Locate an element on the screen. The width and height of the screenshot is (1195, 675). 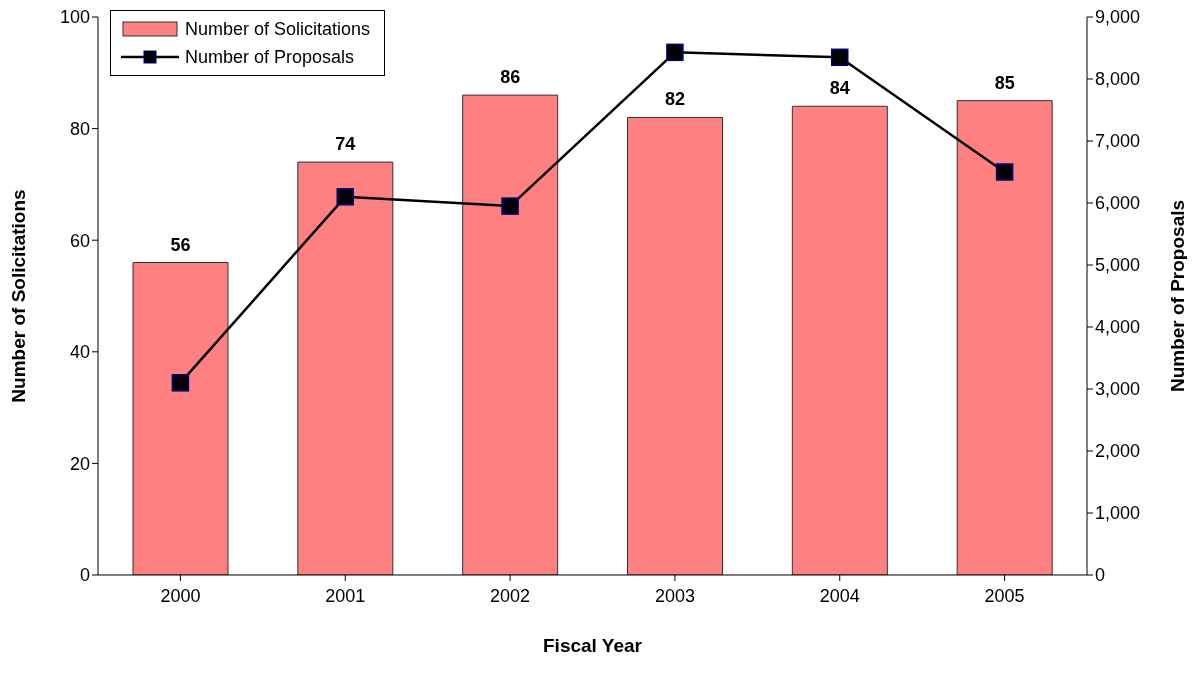
data-label: 86 is located at coordinates (510, 77).